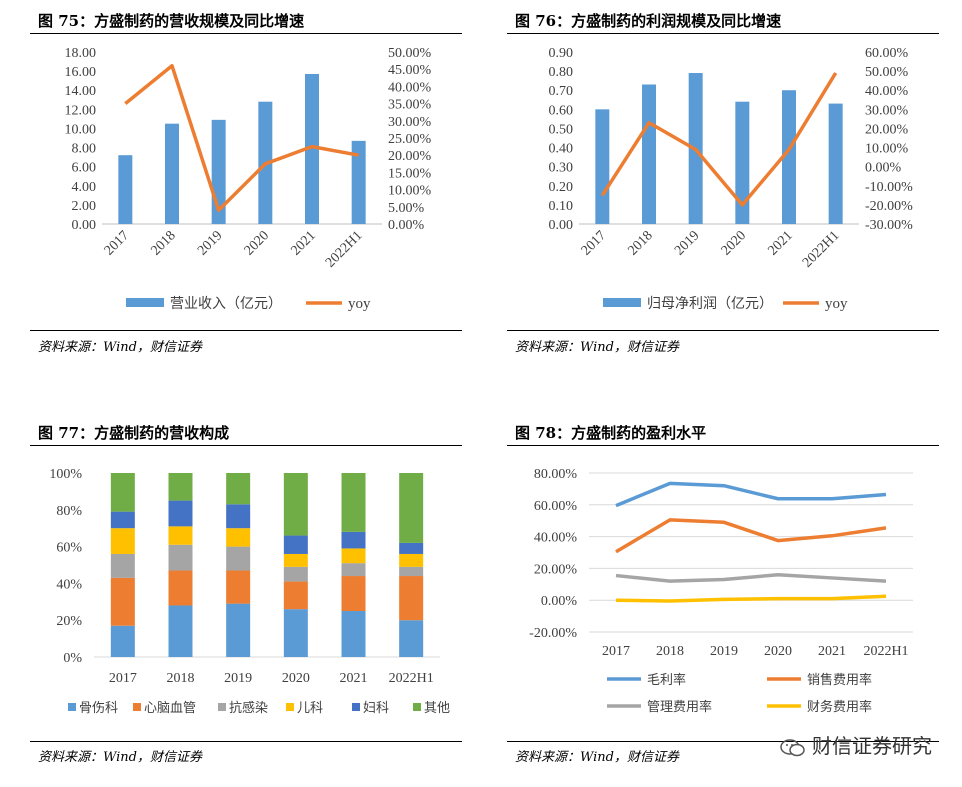 The height and width of the screenshot is (787, 962). I want to click on chart-77-ytick: 0%, so click(72, 658).